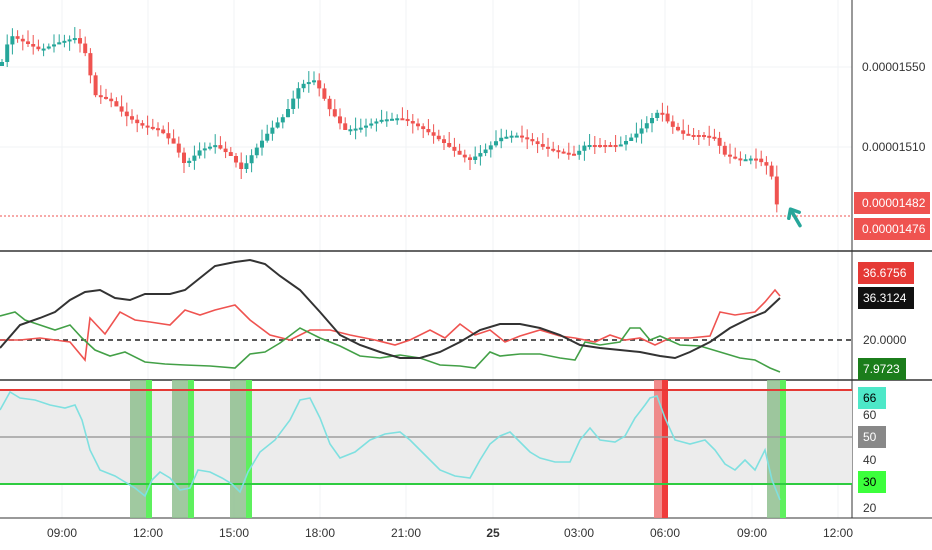 This screenshot has height=550, width=932. Describe the element at coordinates (390, 342) in the screenshot. I see `di-minus-line` at that location.